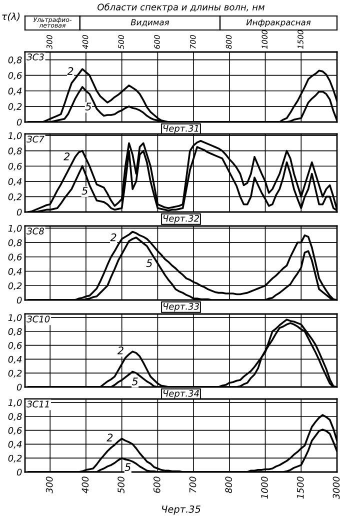 The width and height of the screenshot is (342, 522). Describe the element at coordinates (38, 319) in the screenshot. I see `chart-title: ЗС10` at that location.